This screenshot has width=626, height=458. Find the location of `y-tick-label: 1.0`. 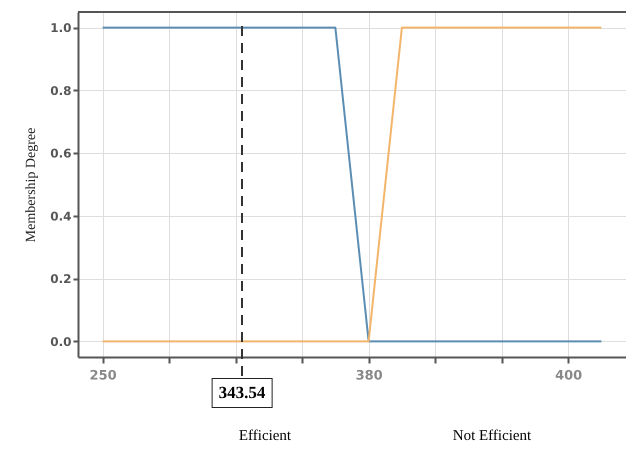

y-tick-label: 1.0 is located at coordinates (61, 28).